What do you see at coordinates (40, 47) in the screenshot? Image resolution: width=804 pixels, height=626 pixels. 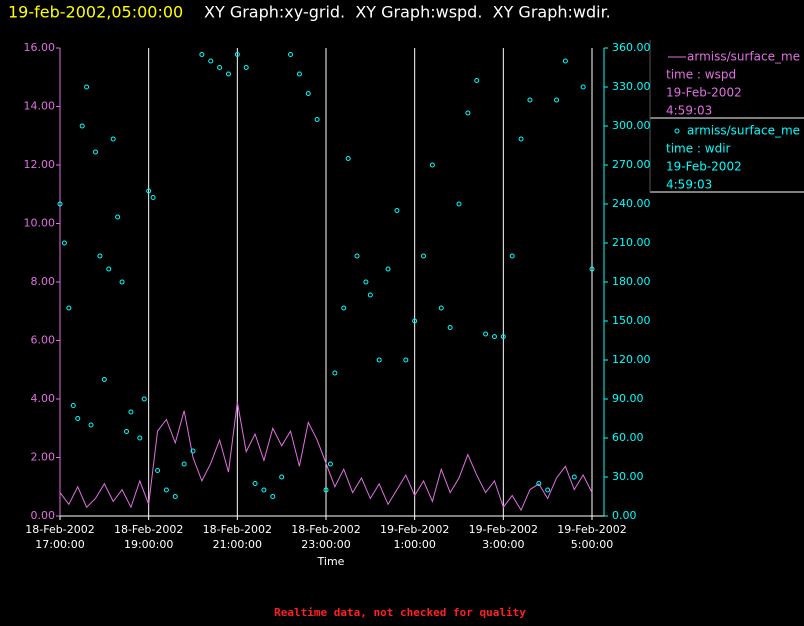 I see `y-tick-label: 16.00` at bounding box center [40, 47].